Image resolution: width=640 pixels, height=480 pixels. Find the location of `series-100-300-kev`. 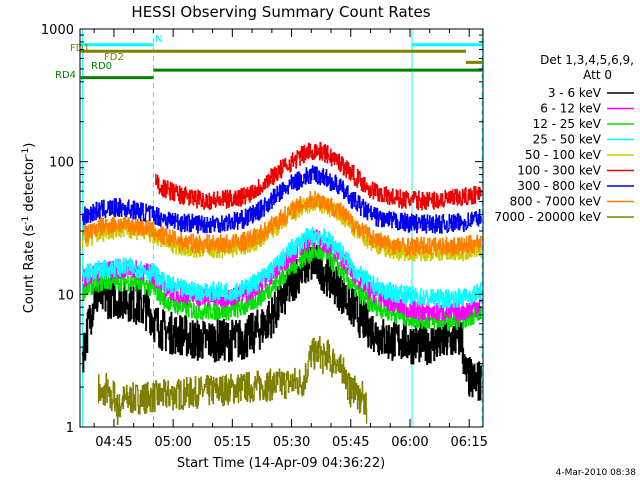

series-100-300-kev is located at coordinates (318, 176).